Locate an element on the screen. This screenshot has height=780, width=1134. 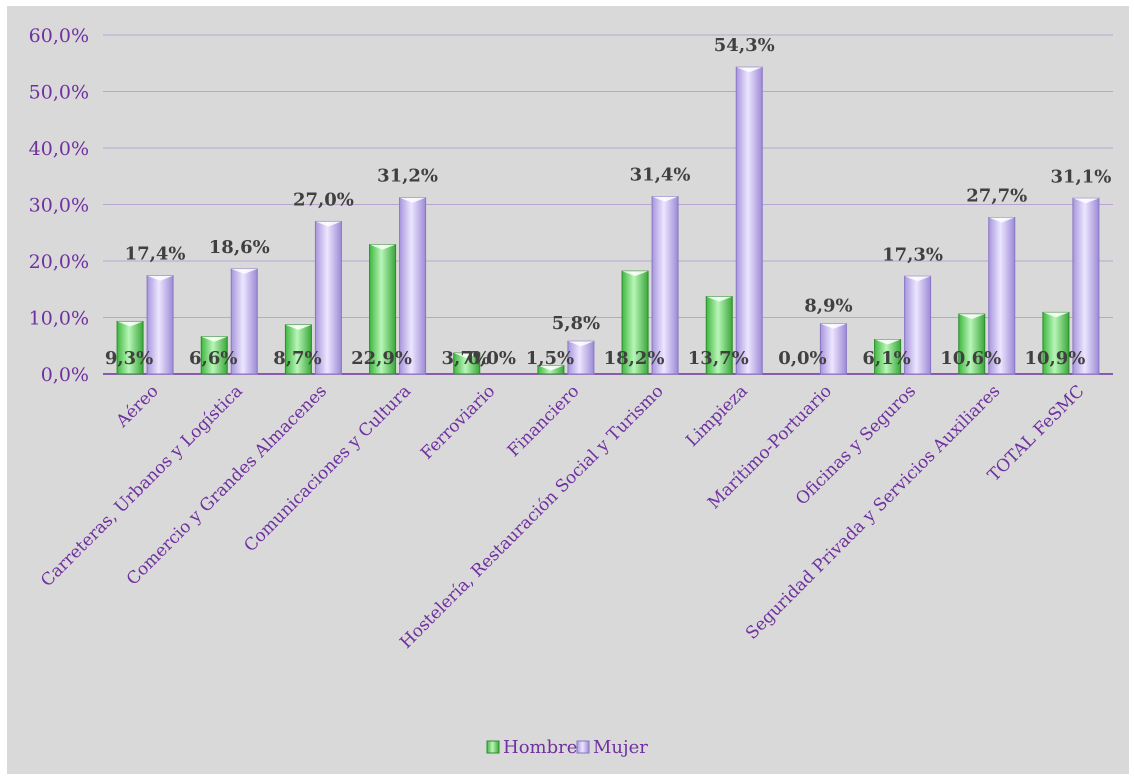
y-tick-label: 10,0% is located at coordinates (59, 319).